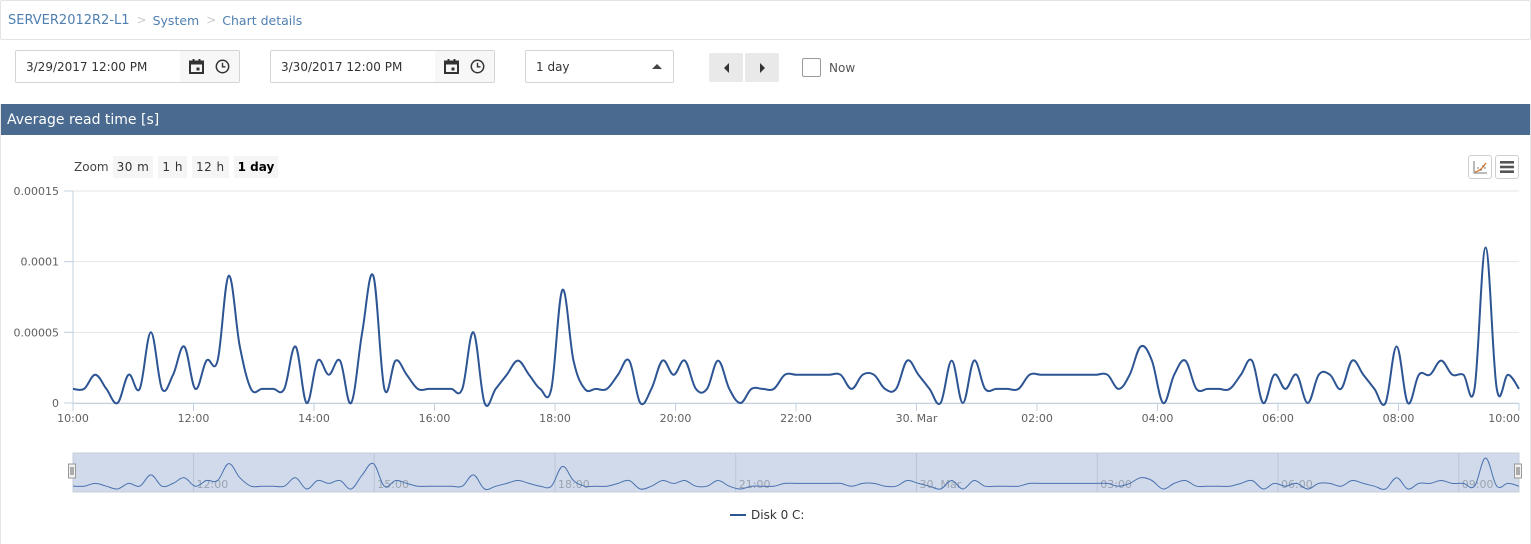  Describe the element at coordinates (194, 418) in the screenshot. I see `x-tick-label: 12:00` at that location.